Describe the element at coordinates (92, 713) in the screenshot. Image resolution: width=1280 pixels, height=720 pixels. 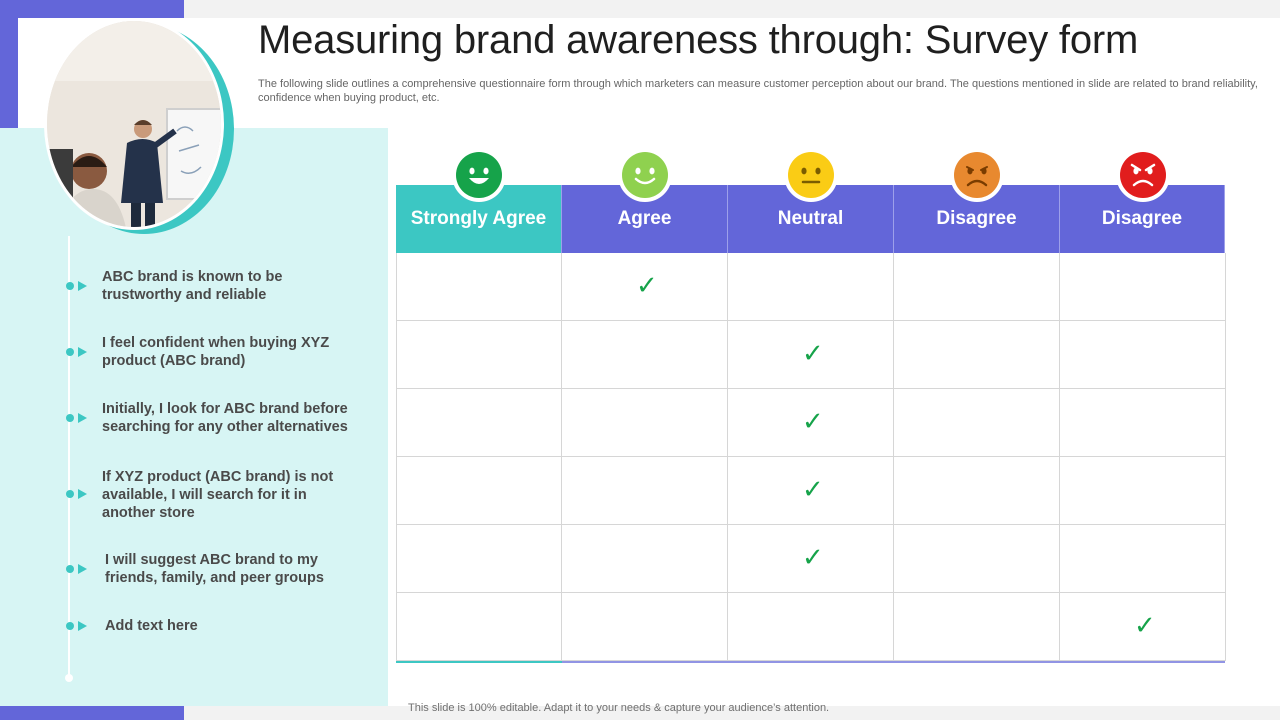
I see `accent-bar-bottom` at that location.